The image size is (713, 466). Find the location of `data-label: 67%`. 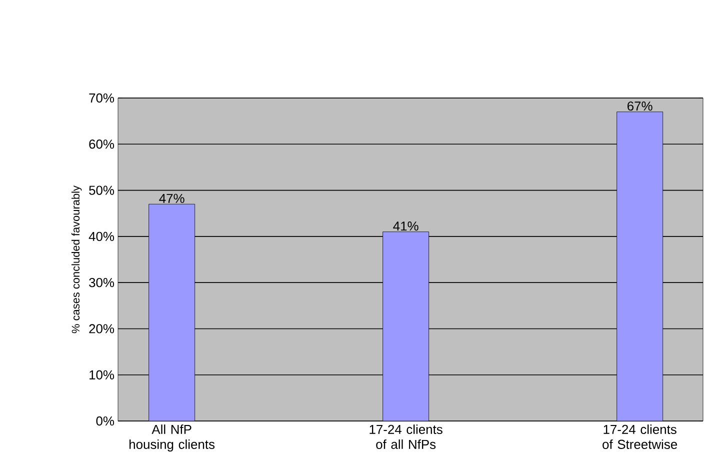

data-label: 67% is located at coordinates (640, 106).